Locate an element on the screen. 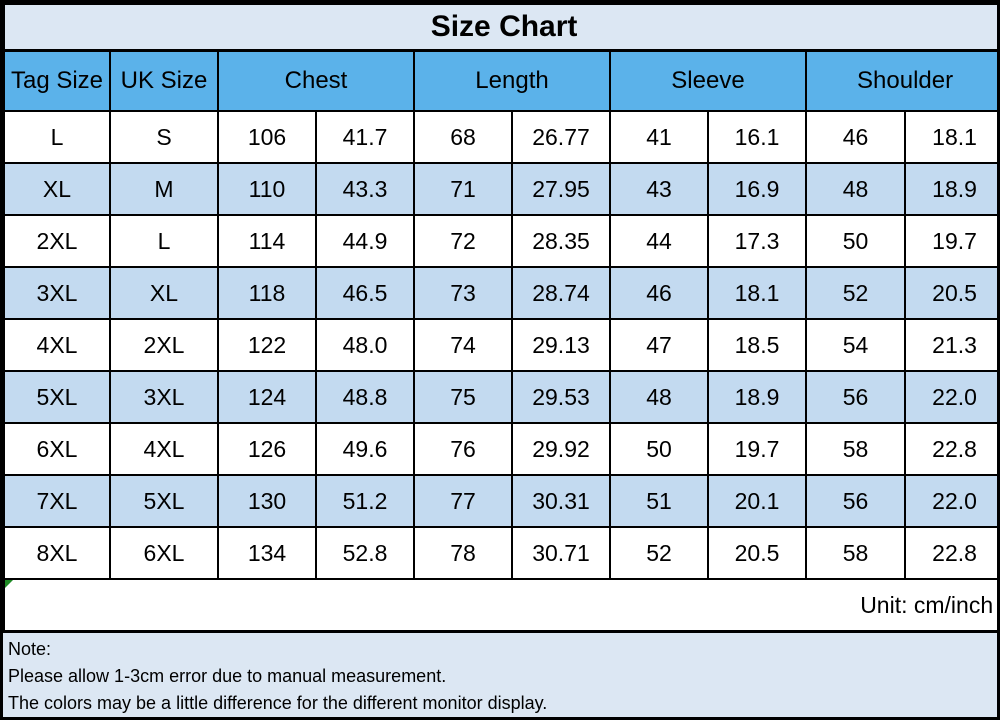  table-cell: 54 is located at coordinates (855, 345).